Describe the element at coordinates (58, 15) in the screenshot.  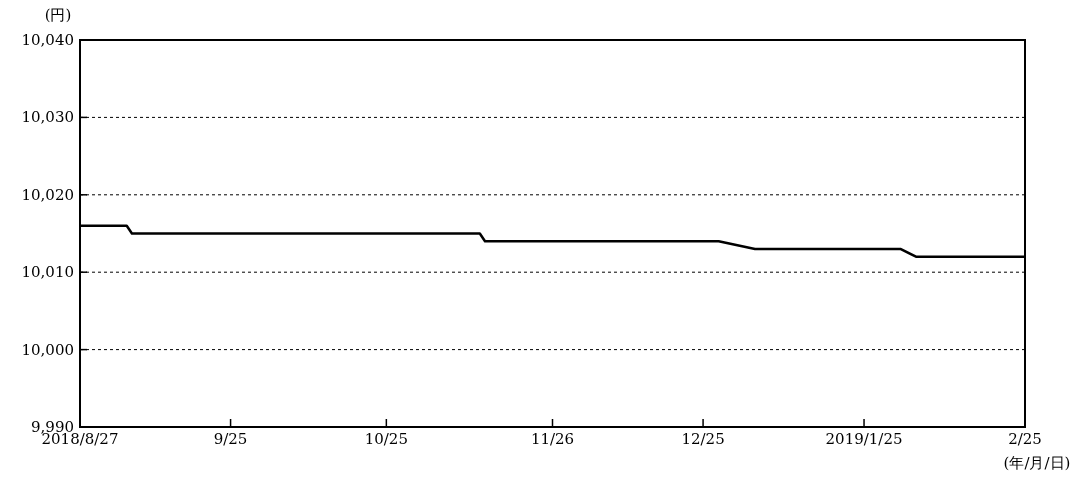
I see `y-axis-title: (円)` at that location.